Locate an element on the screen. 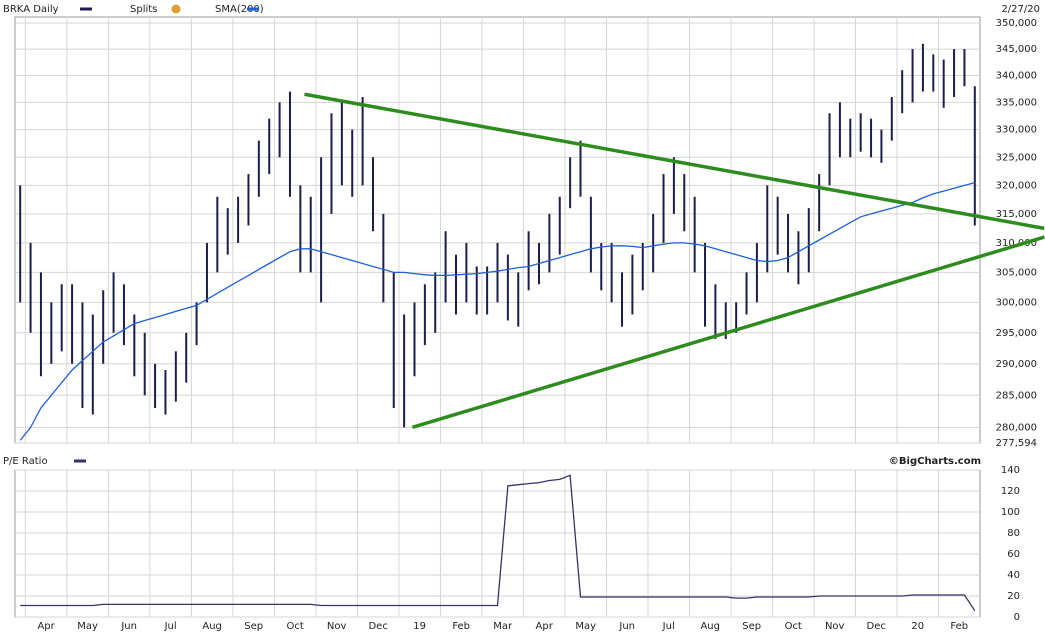 The image size is (1045, 639). y-tick-label: 335,000 is located at coordinates (1016, 102).